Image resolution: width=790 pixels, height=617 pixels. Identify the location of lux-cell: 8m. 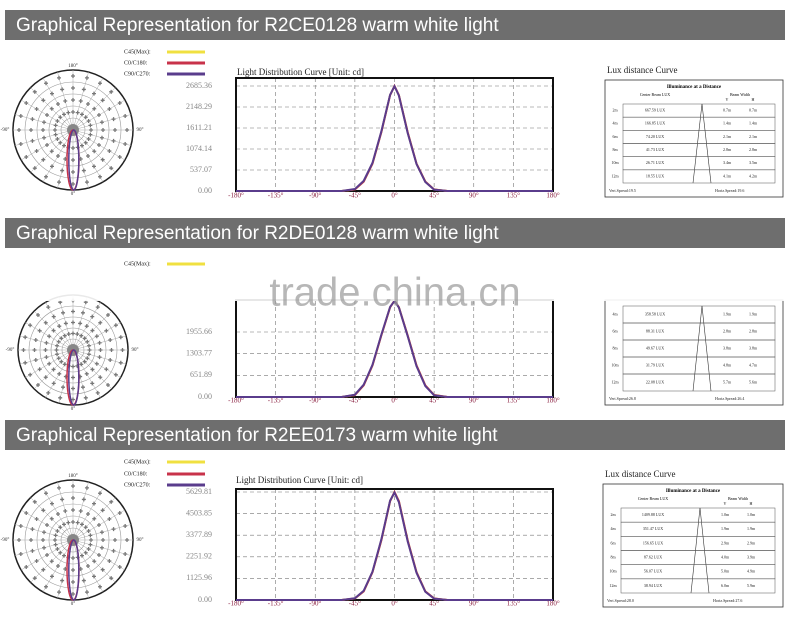
(613, 557).